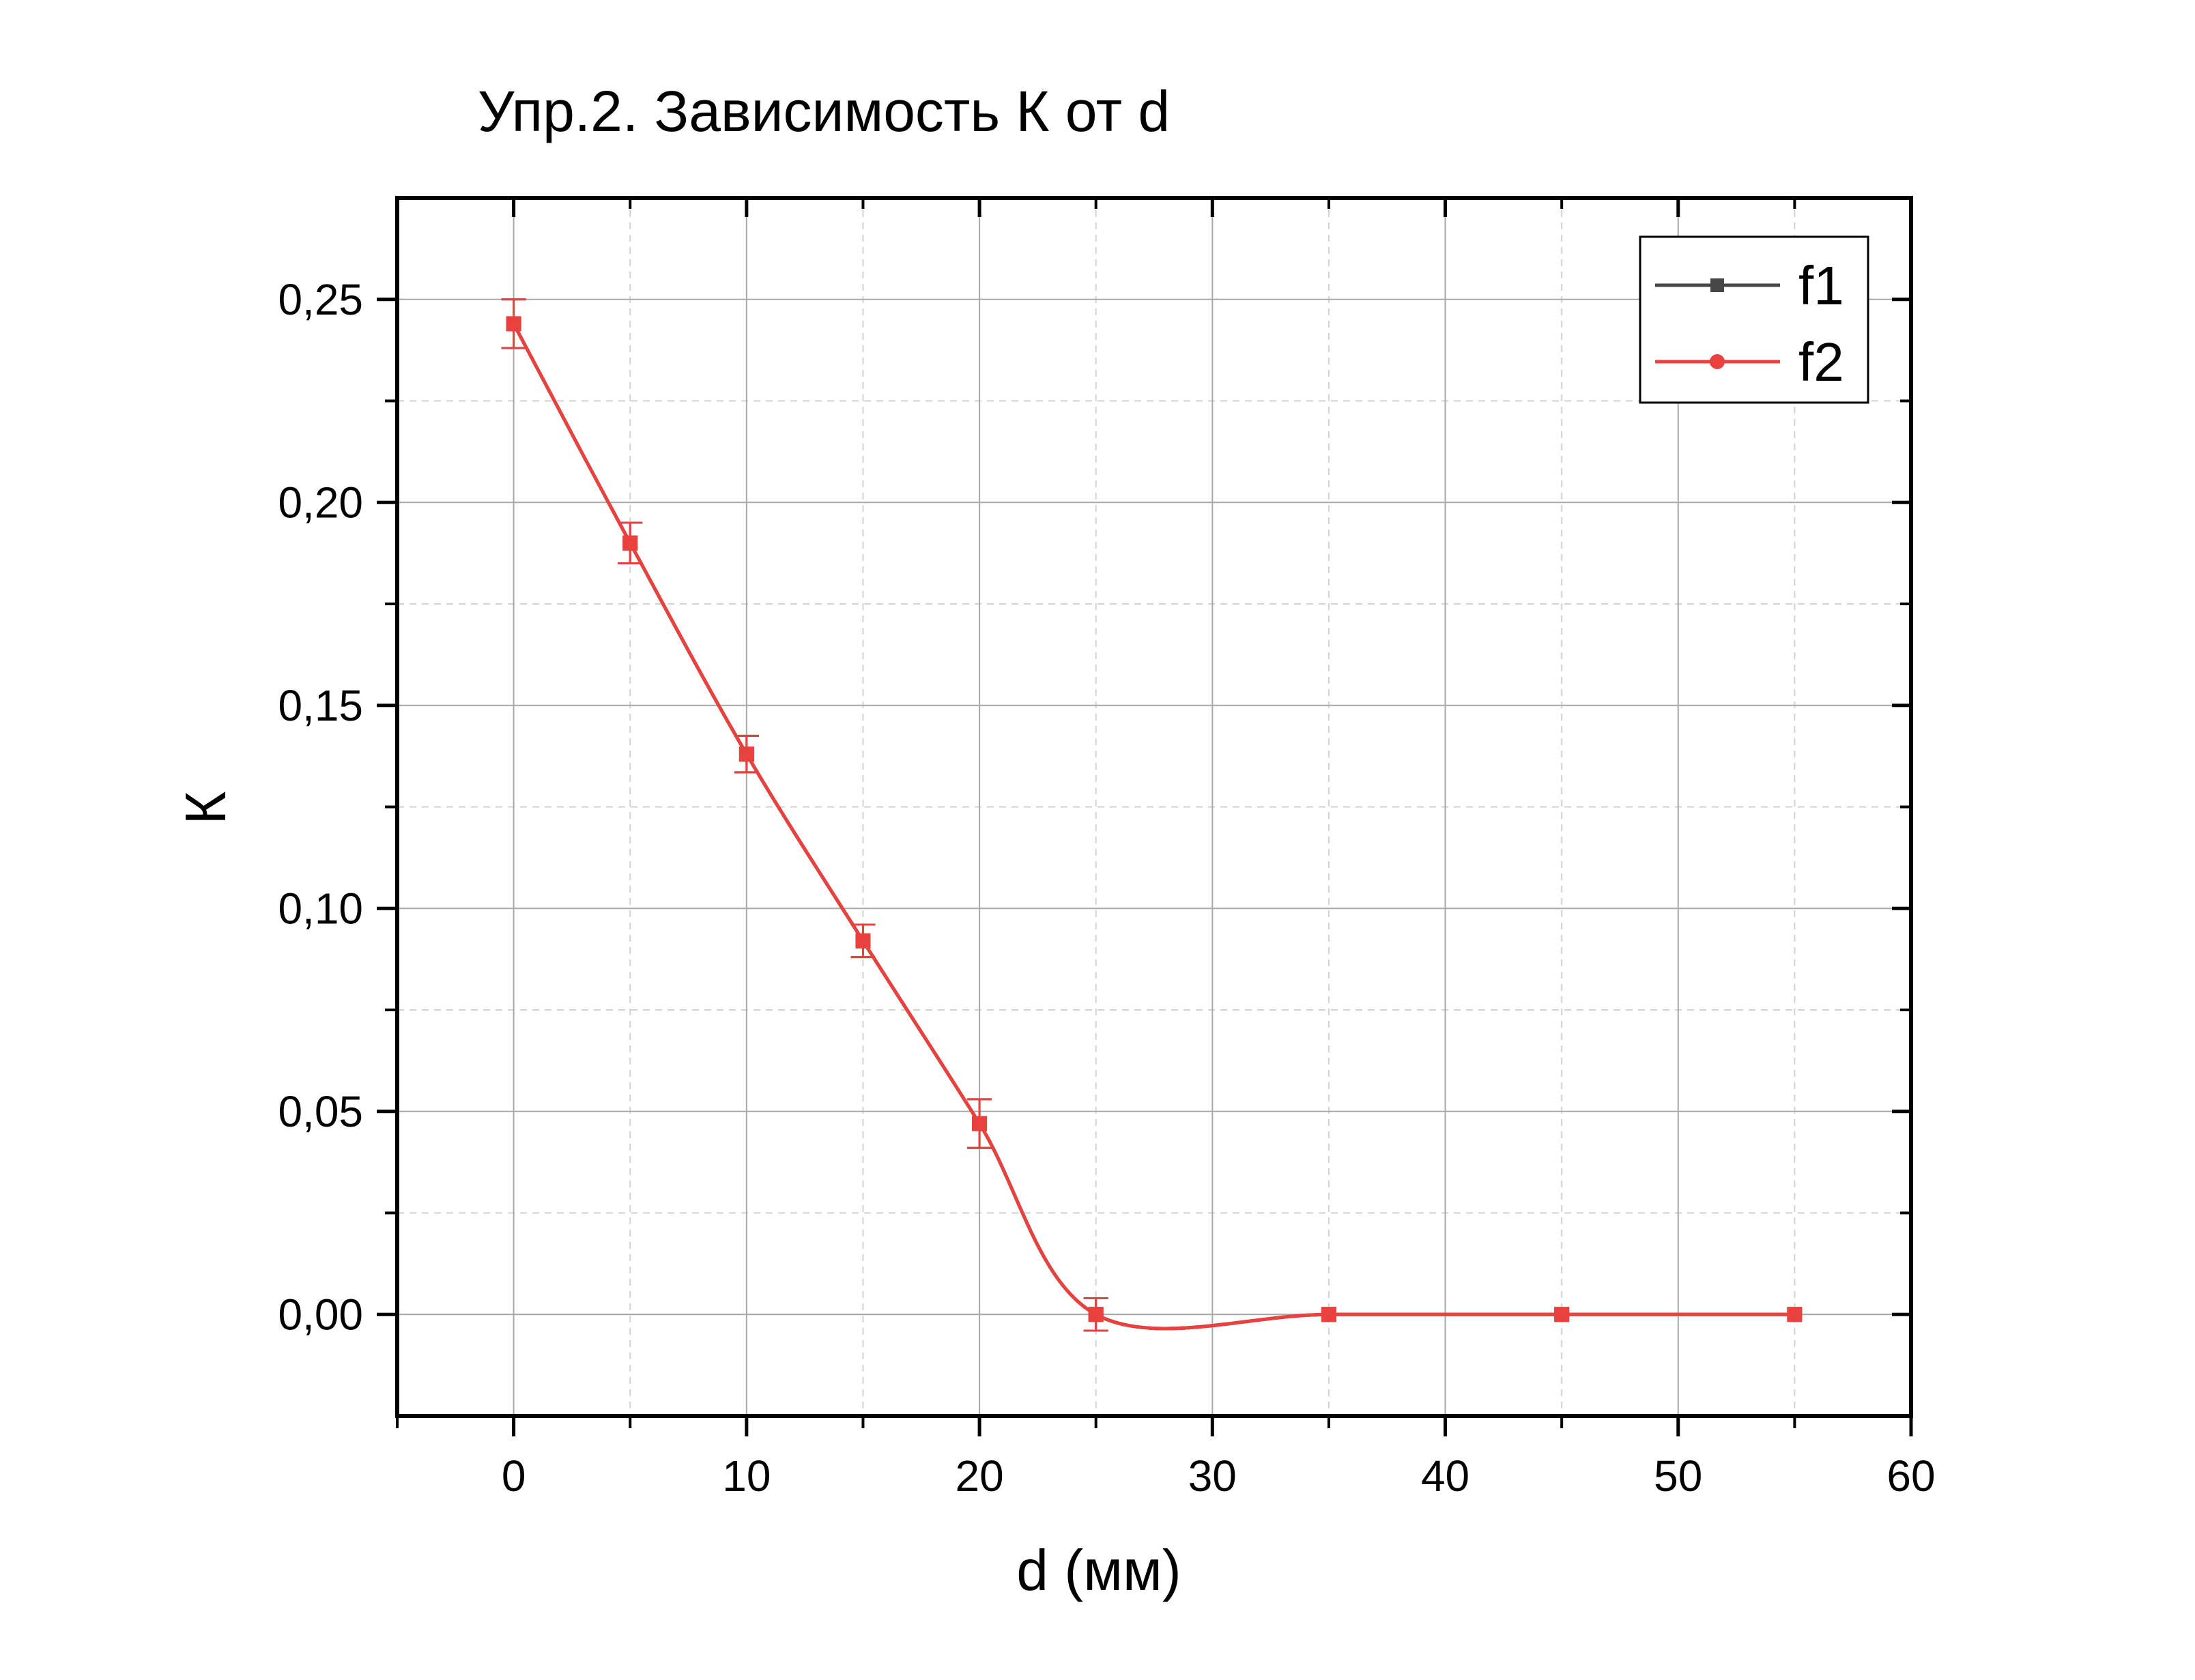 The image size is (2195, 1680). I want to click on x-tick-label: 30, so click(1213, 1476).